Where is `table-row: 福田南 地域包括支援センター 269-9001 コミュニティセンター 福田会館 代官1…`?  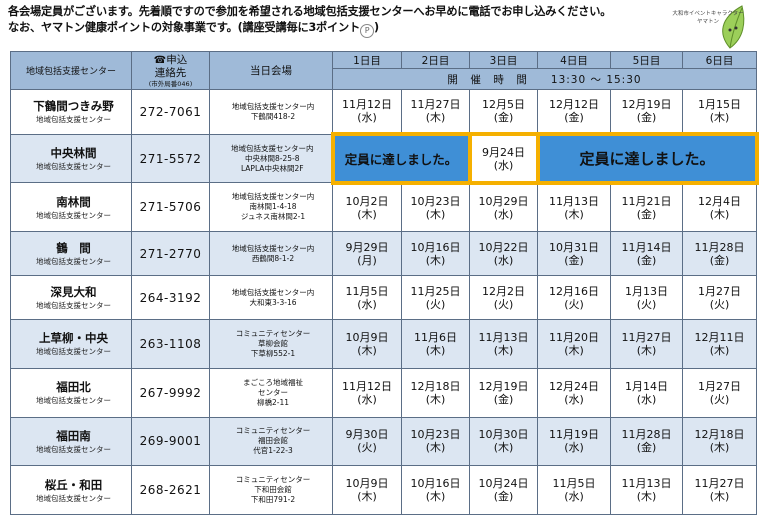
table-row: 福田南 地域包括支援センター 269-9001 コミュニティセンター 福田会館 代官1… is located at coordinates (383, 441).